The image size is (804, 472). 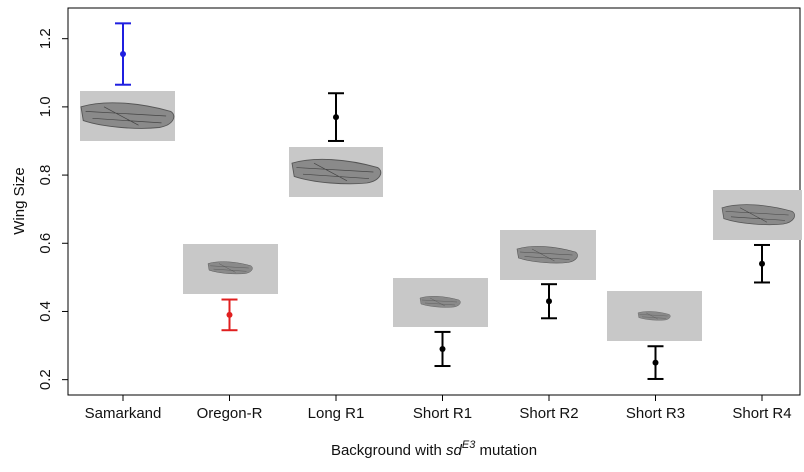 I want to click on x-tick-label: Short R1, so click(x=442, y=413).